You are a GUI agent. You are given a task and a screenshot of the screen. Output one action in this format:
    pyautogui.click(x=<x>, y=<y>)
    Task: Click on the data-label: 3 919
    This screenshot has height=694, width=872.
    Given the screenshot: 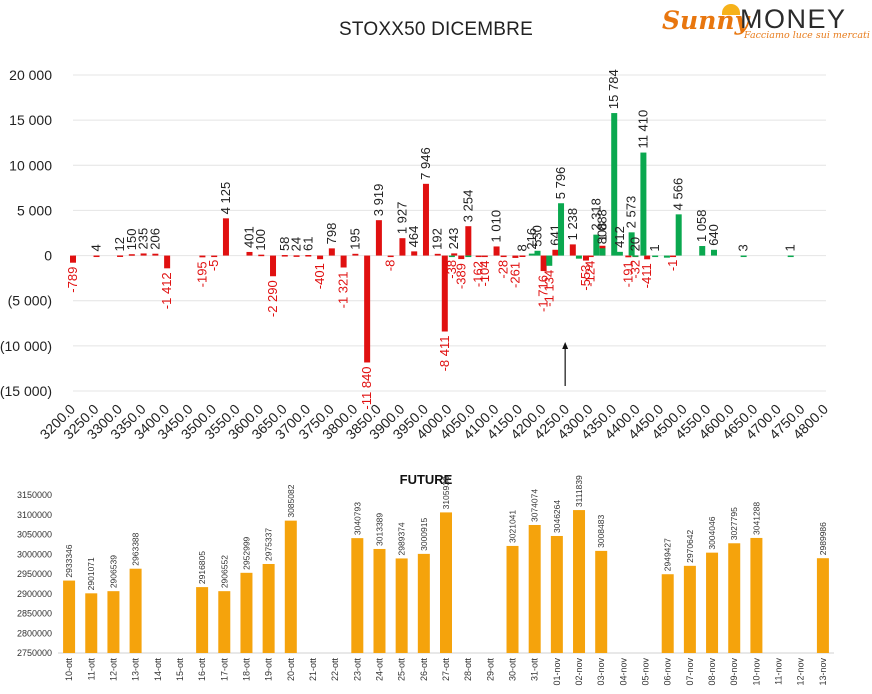 What is the action you would take?
    pyautogui.click(x=378, y=200)
    